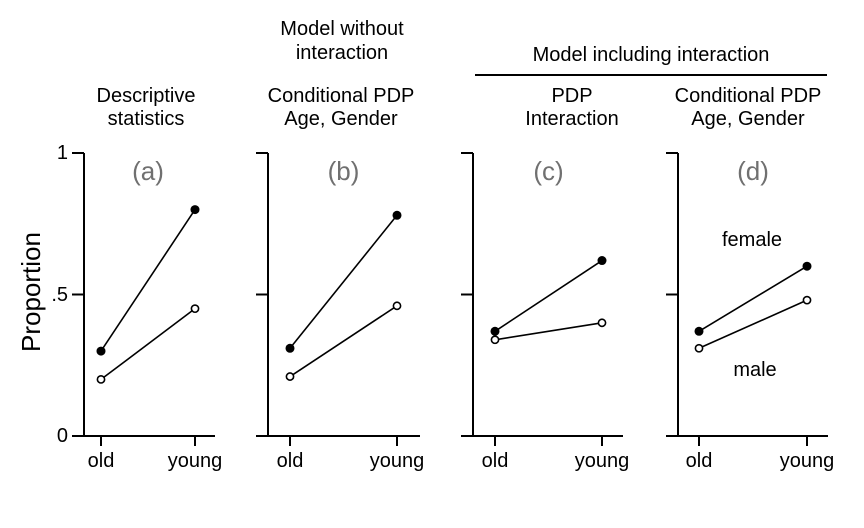  I want to click on panel-b: old young (b), so click(340, 312).